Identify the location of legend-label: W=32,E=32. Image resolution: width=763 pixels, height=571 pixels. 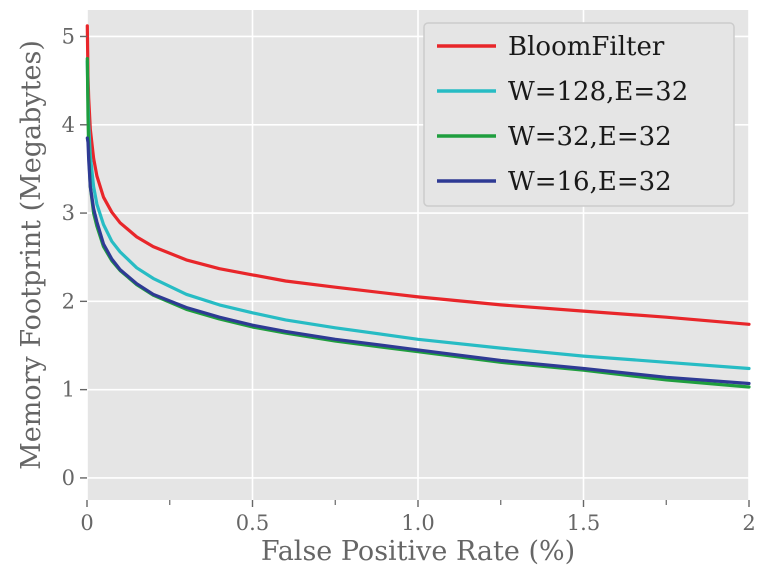
(590, 137).